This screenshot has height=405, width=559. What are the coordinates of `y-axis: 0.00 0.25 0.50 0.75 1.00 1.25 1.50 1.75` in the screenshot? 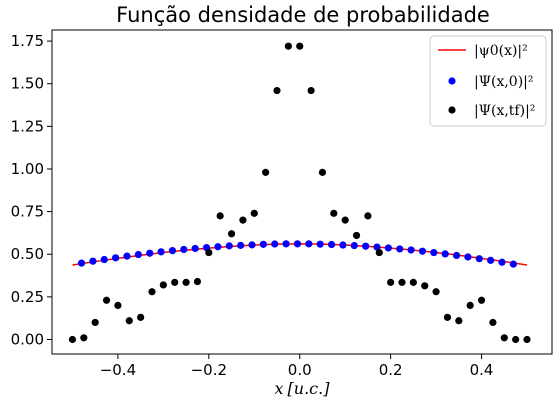 It's located at (31, 190).